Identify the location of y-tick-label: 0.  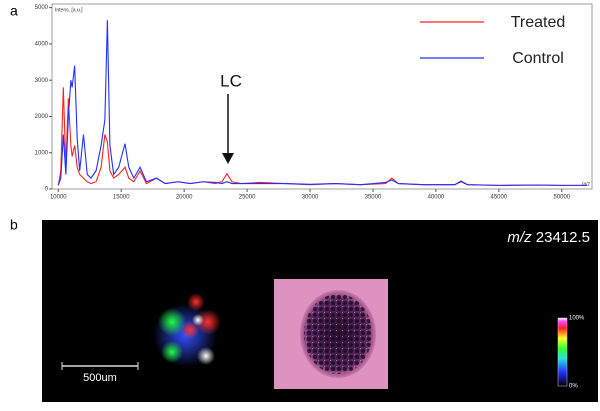
(47, 190).